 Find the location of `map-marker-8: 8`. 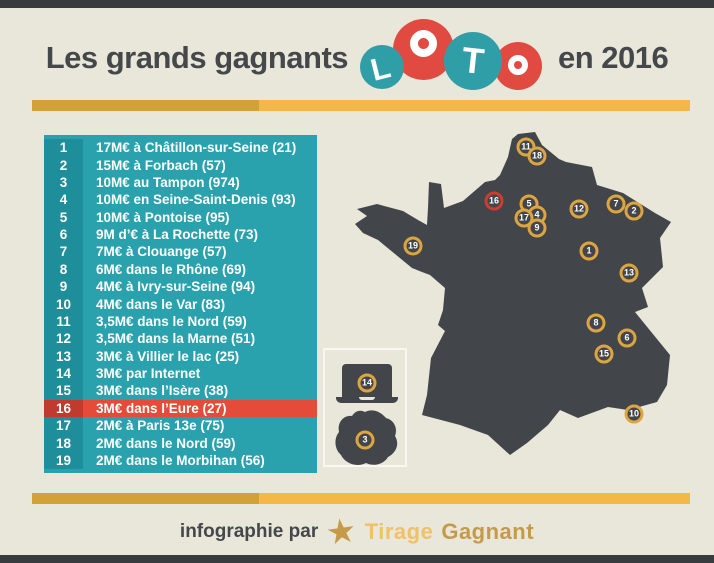

map-marker-8: 8 is located at coordinates (596, 323).